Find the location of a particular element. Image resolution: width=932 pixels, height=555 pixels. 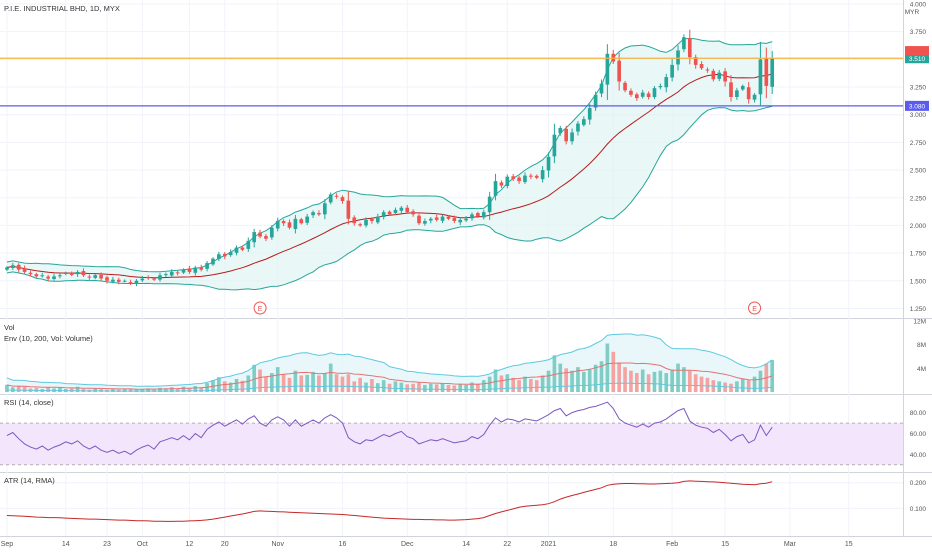

x-tick-label-0: Sep is located at coordinates (7, 544).